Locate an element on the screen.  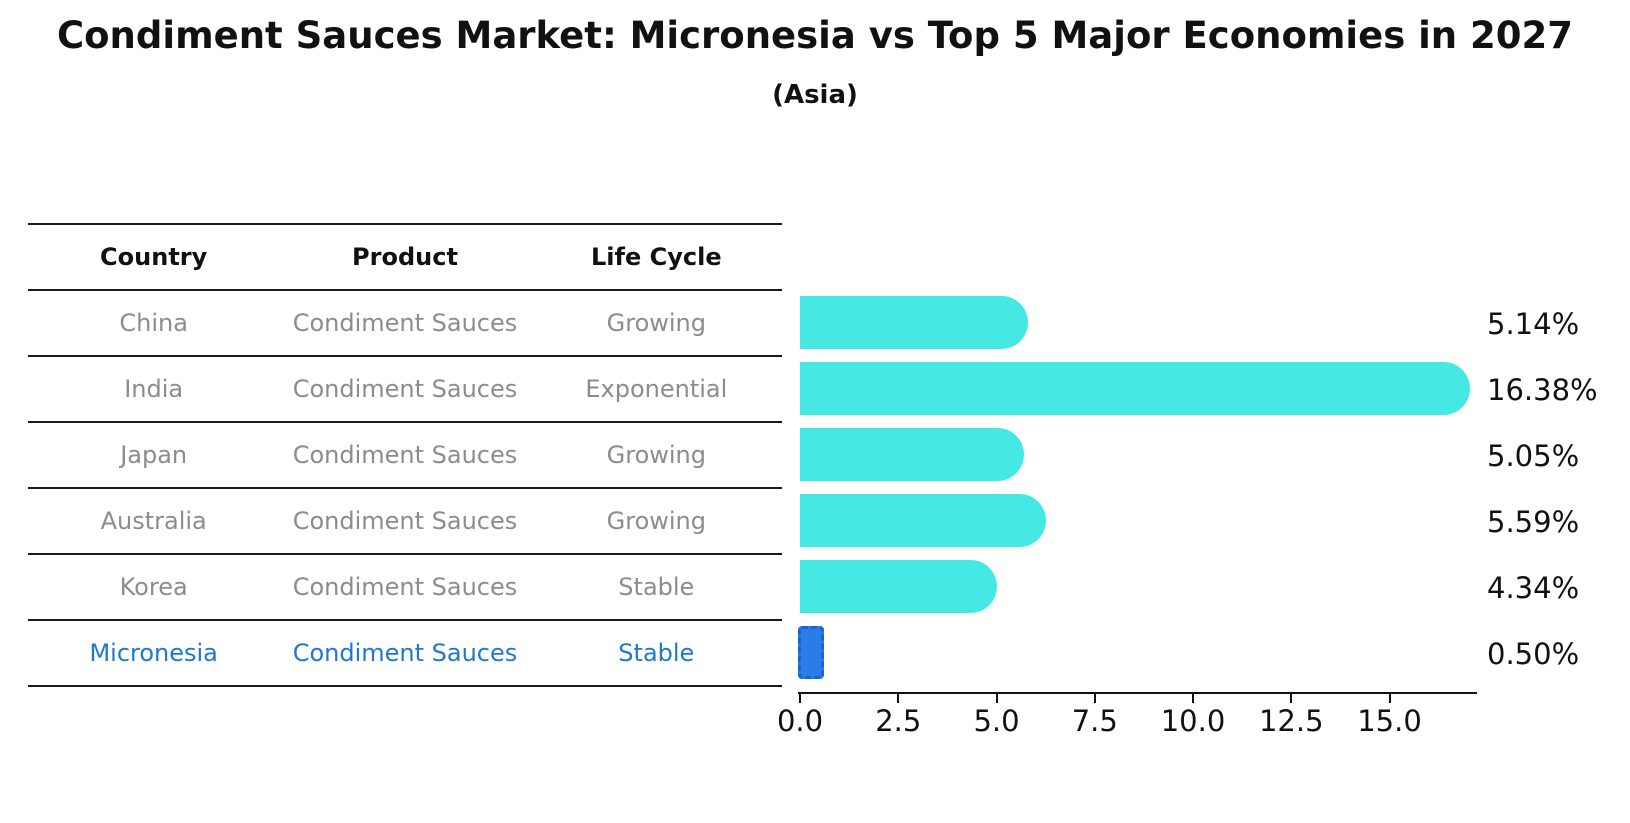
cell-country: Japan is located at coordinates (154, 455).